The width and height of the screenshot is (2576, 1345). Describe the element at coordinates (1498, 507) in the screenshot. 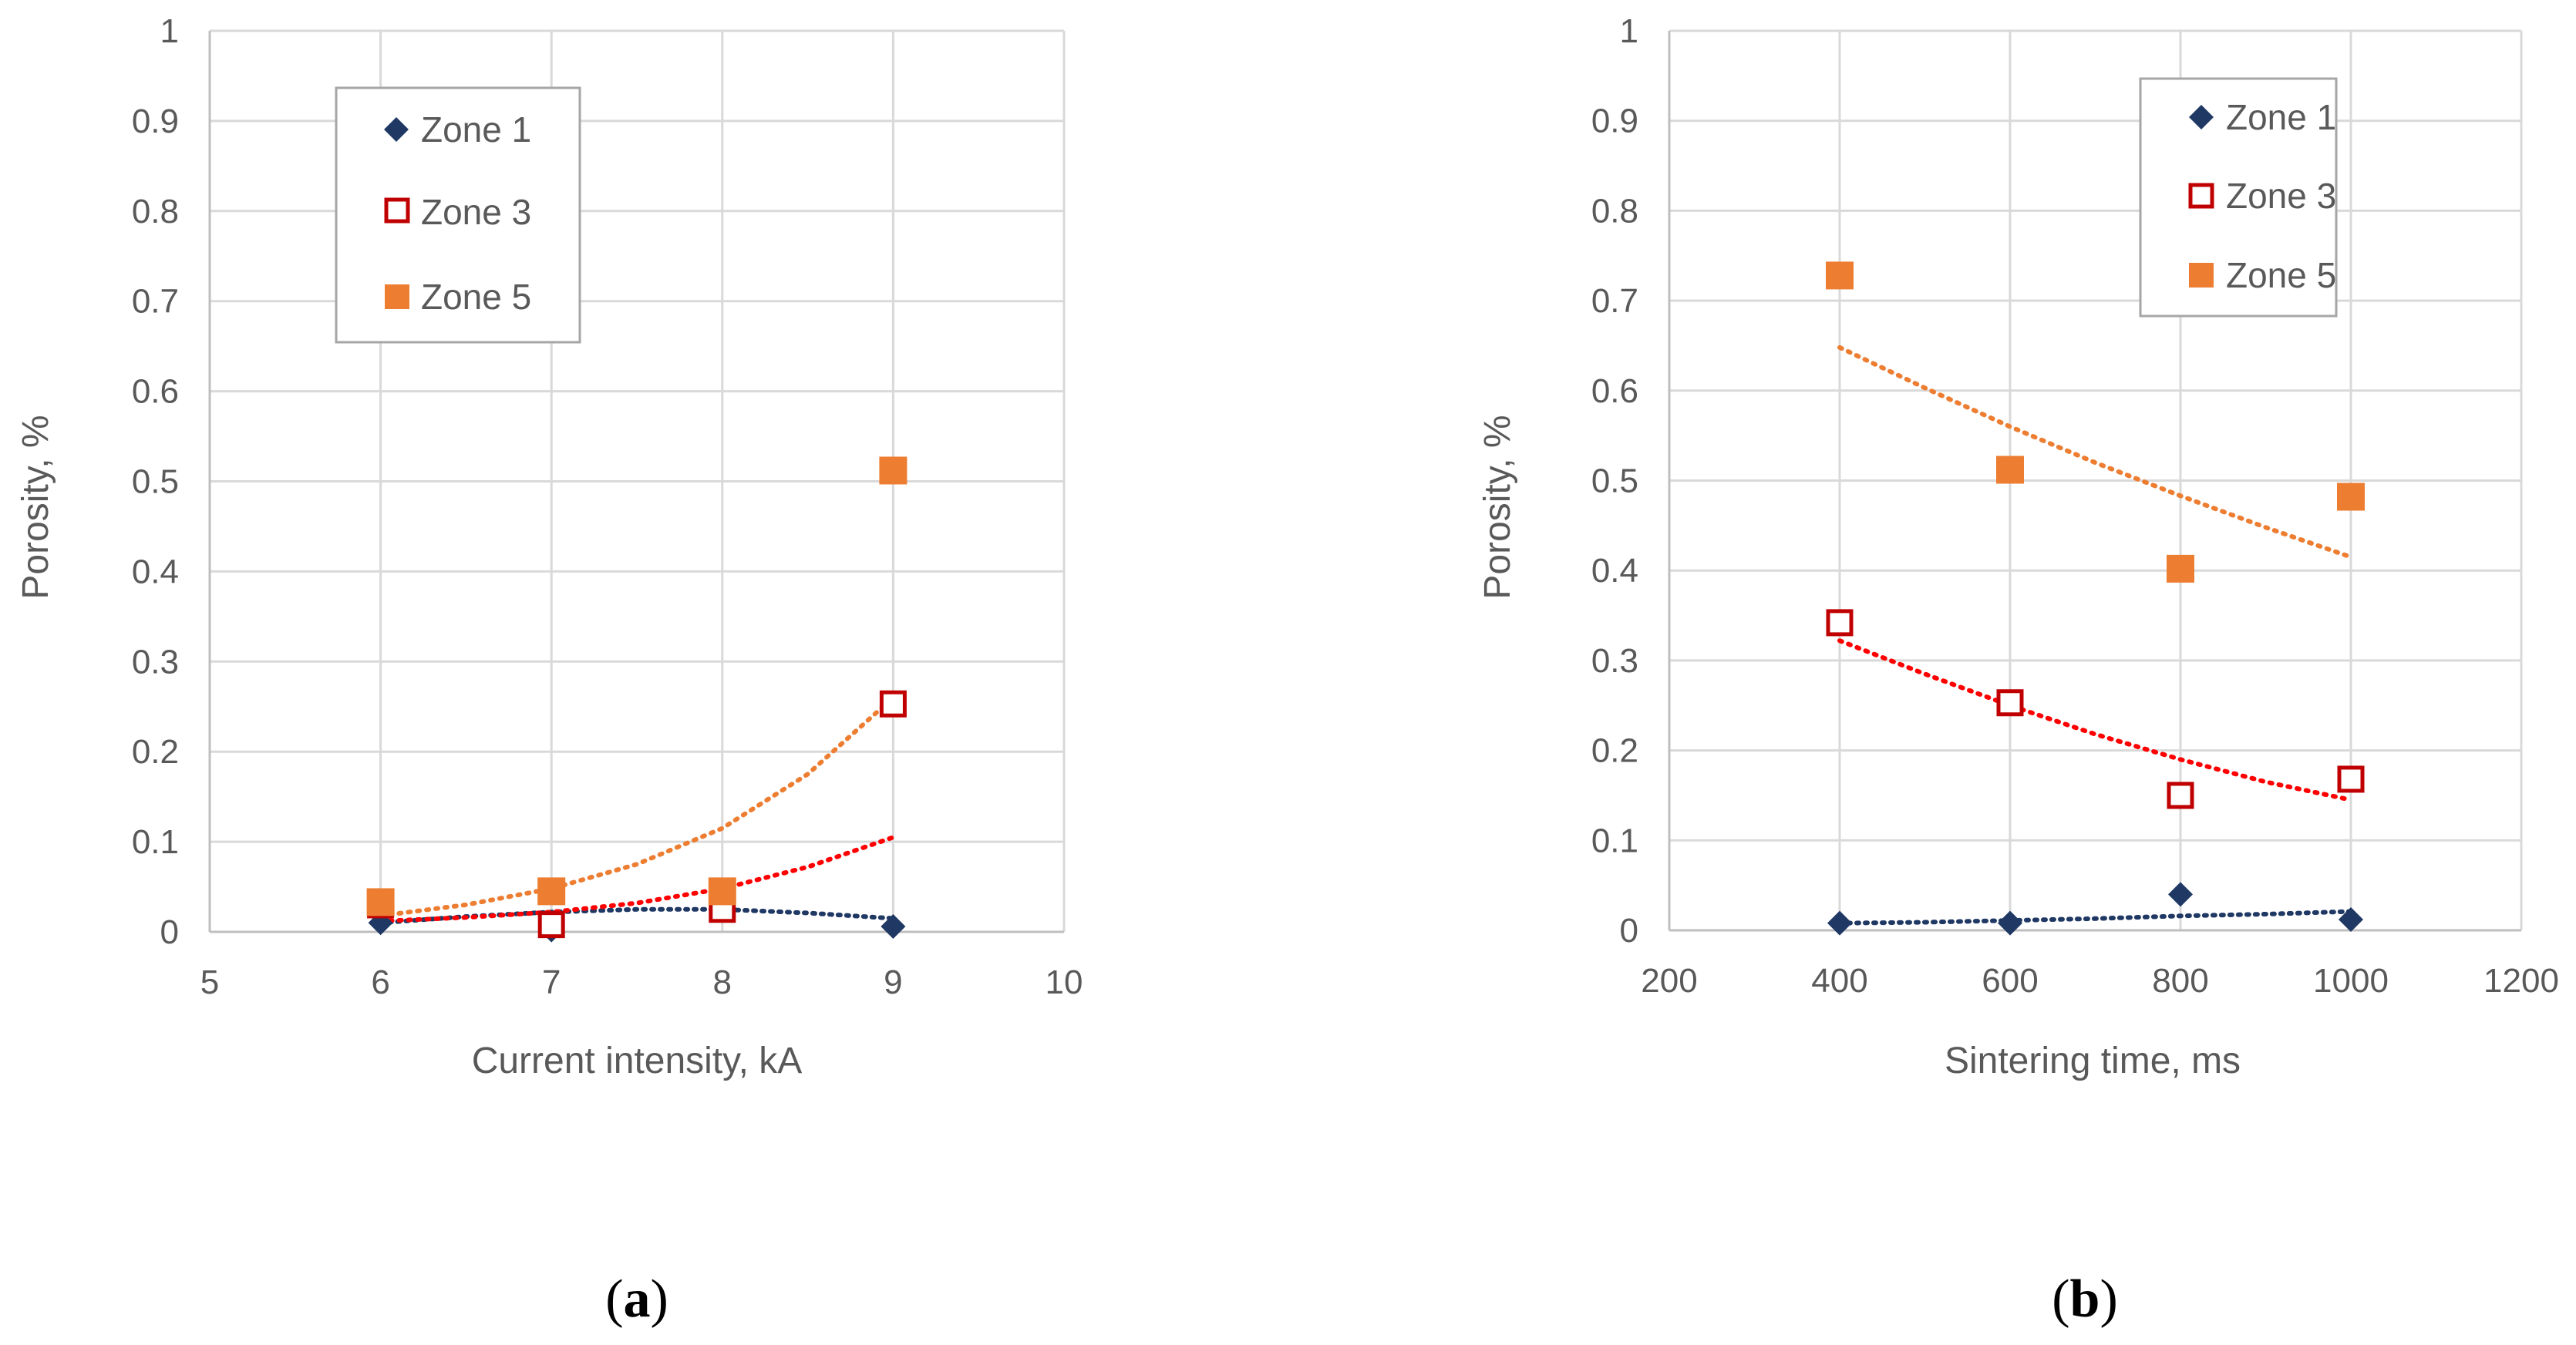

I see `chart-b-y-axis-title: Porosity, %` at that location.